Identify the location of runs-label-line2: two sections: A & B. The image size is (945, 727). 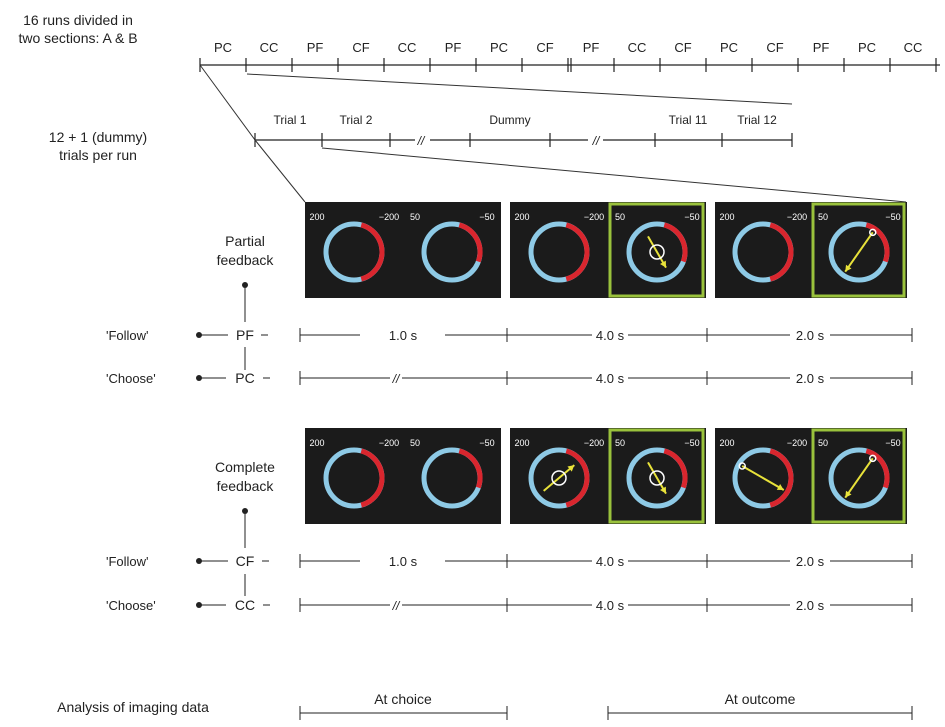
(77, 38).